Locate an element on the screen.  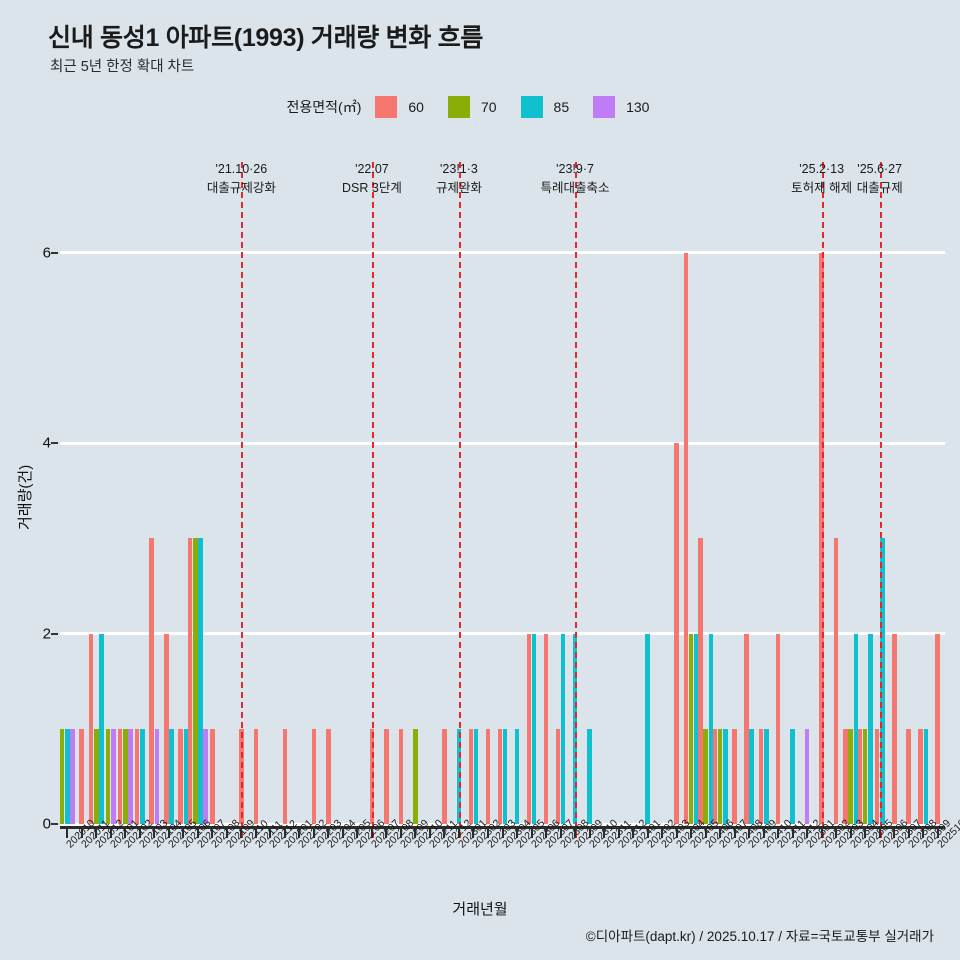
legend-item-60: 60 is located at coordinates (408, 107).